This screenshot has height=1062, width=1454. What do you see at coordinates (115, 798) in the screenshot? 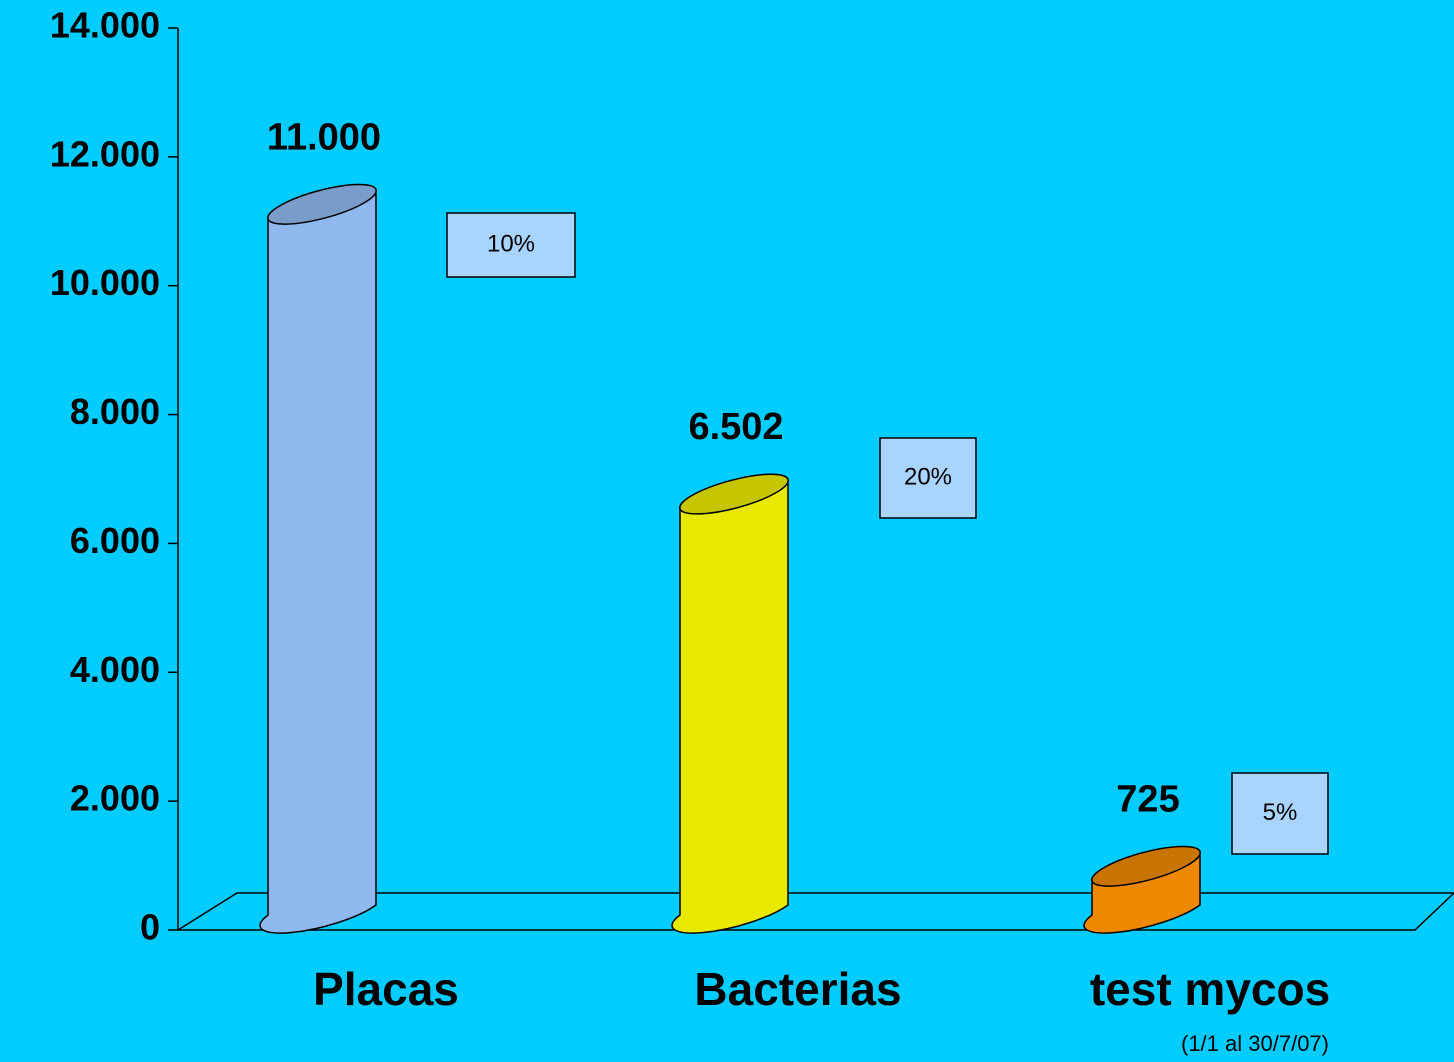
I see `y-tick-label: 2.000` at bounding box center [115, 798].